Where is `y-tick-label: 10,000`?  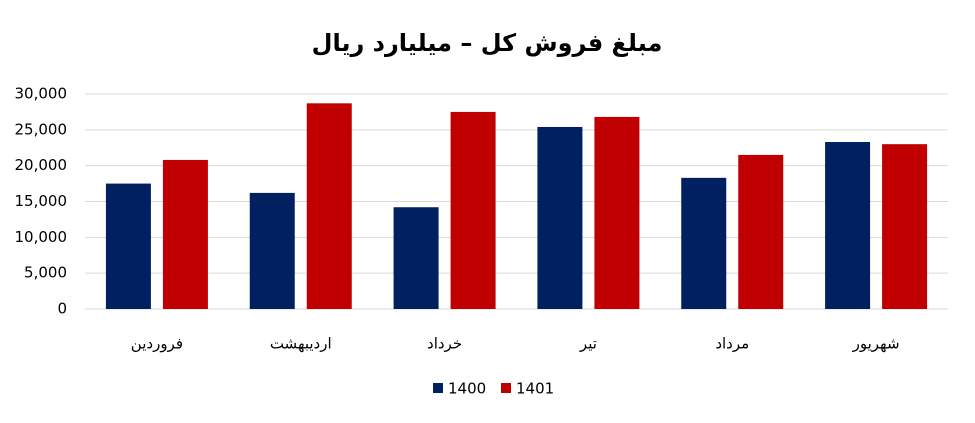
y-tick-label: 10,000 is located at coordinates (41, 237).